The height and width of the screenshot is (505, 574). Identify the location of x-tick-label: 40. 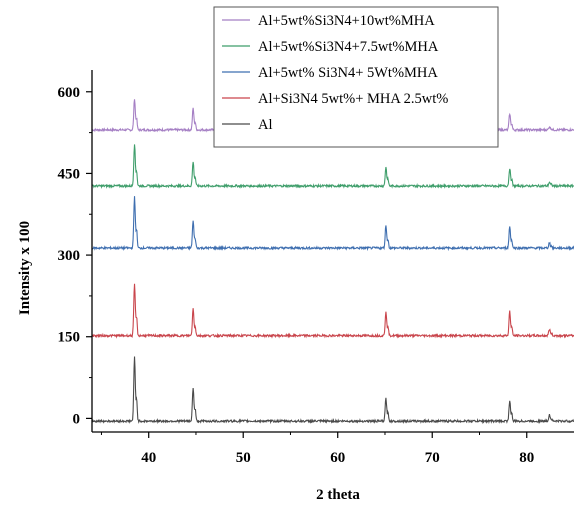
(148, 458).